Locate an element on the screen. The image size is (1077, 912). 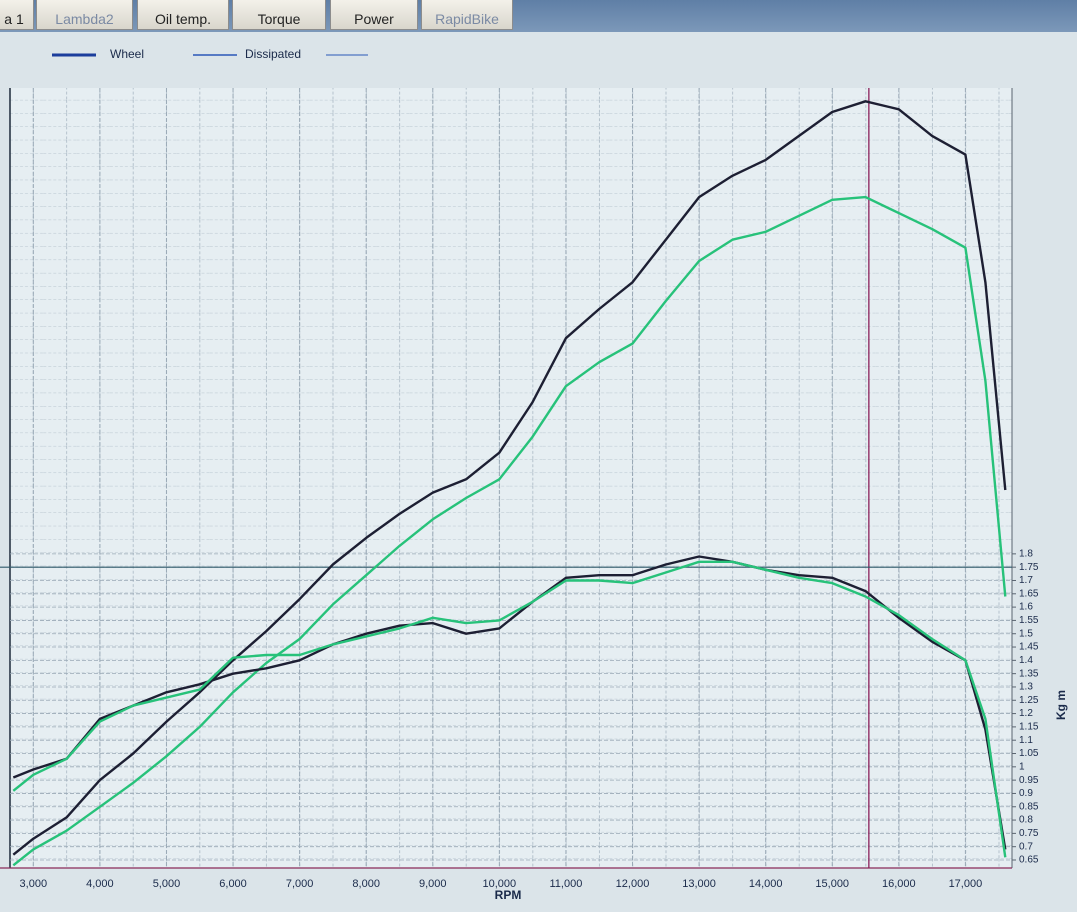
y-tick-label: 1 is located at coordinates (1022, 766).